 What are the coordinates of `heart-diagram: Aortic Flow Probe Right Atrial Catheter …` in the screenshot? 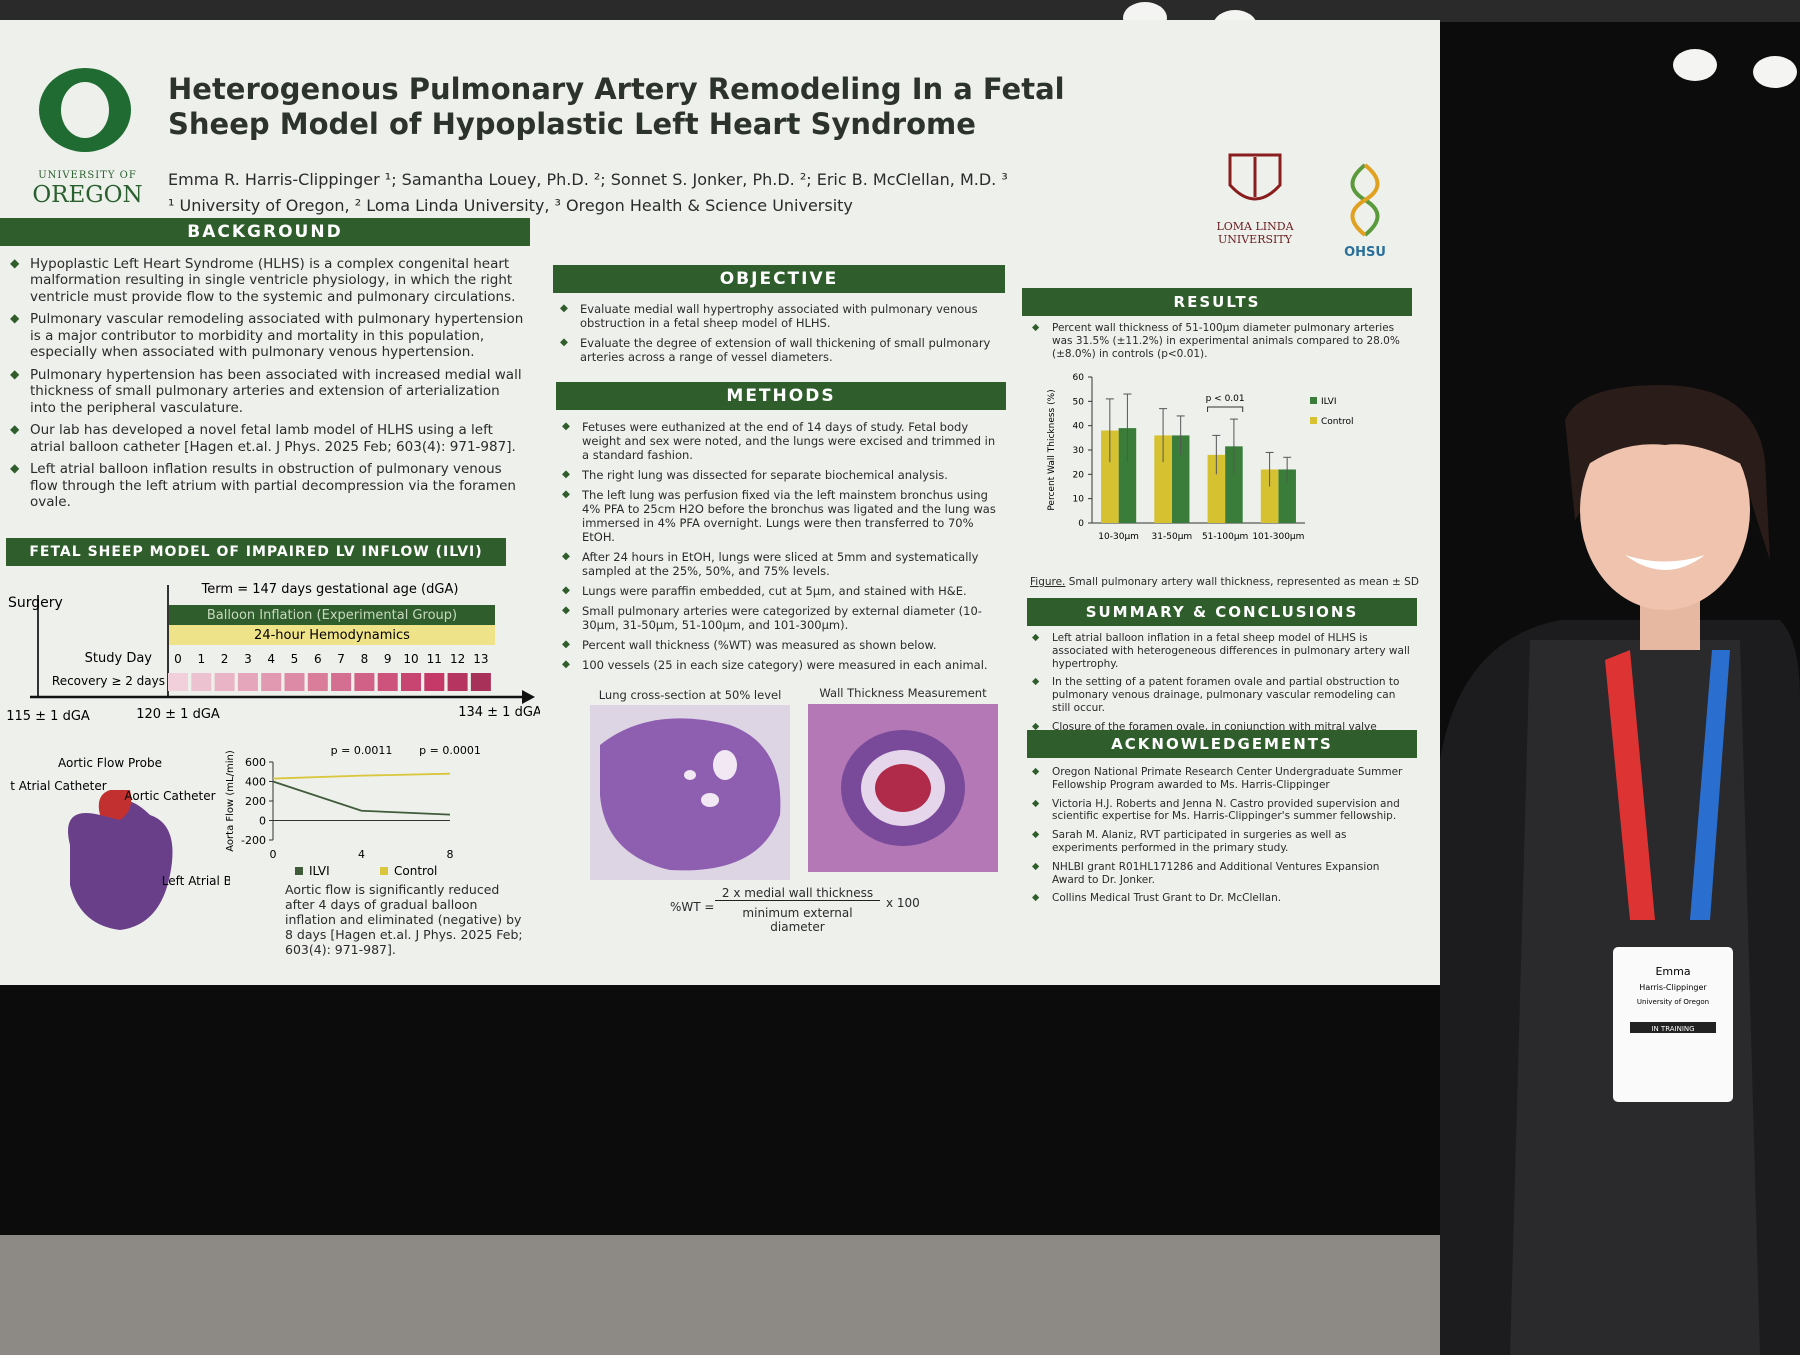 It's located at (120, 843).